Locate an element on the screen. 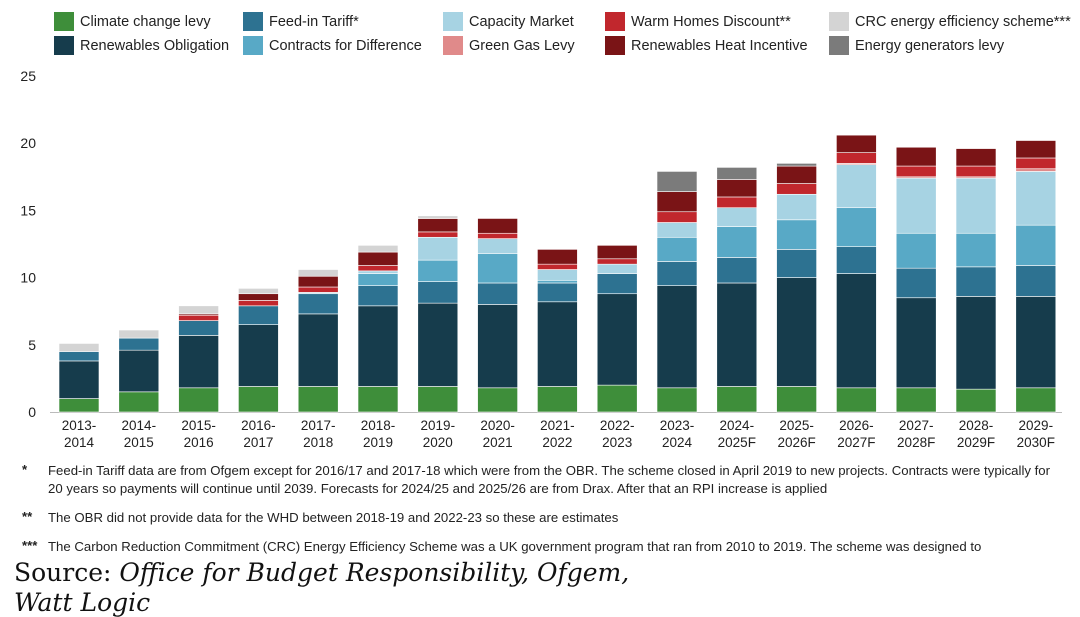  legend-label: Renewables Obligation is located at coordinates (155, 45).